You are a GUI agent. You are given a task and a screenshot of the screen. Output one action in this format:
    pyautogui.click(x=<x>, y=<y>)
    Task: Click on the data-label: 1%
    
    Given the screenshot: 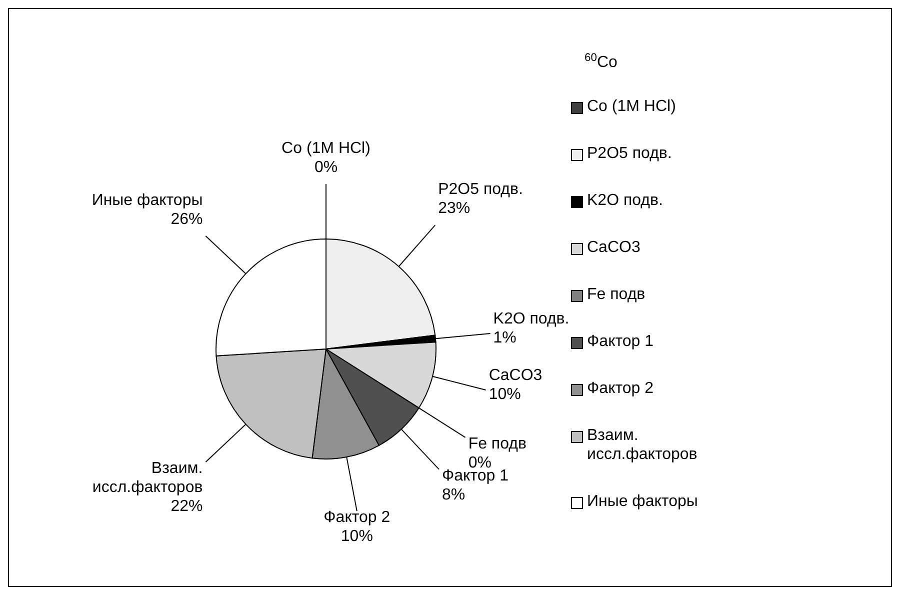 What is the action you would take?
    pyautogui.click(x=504, y=337)
    